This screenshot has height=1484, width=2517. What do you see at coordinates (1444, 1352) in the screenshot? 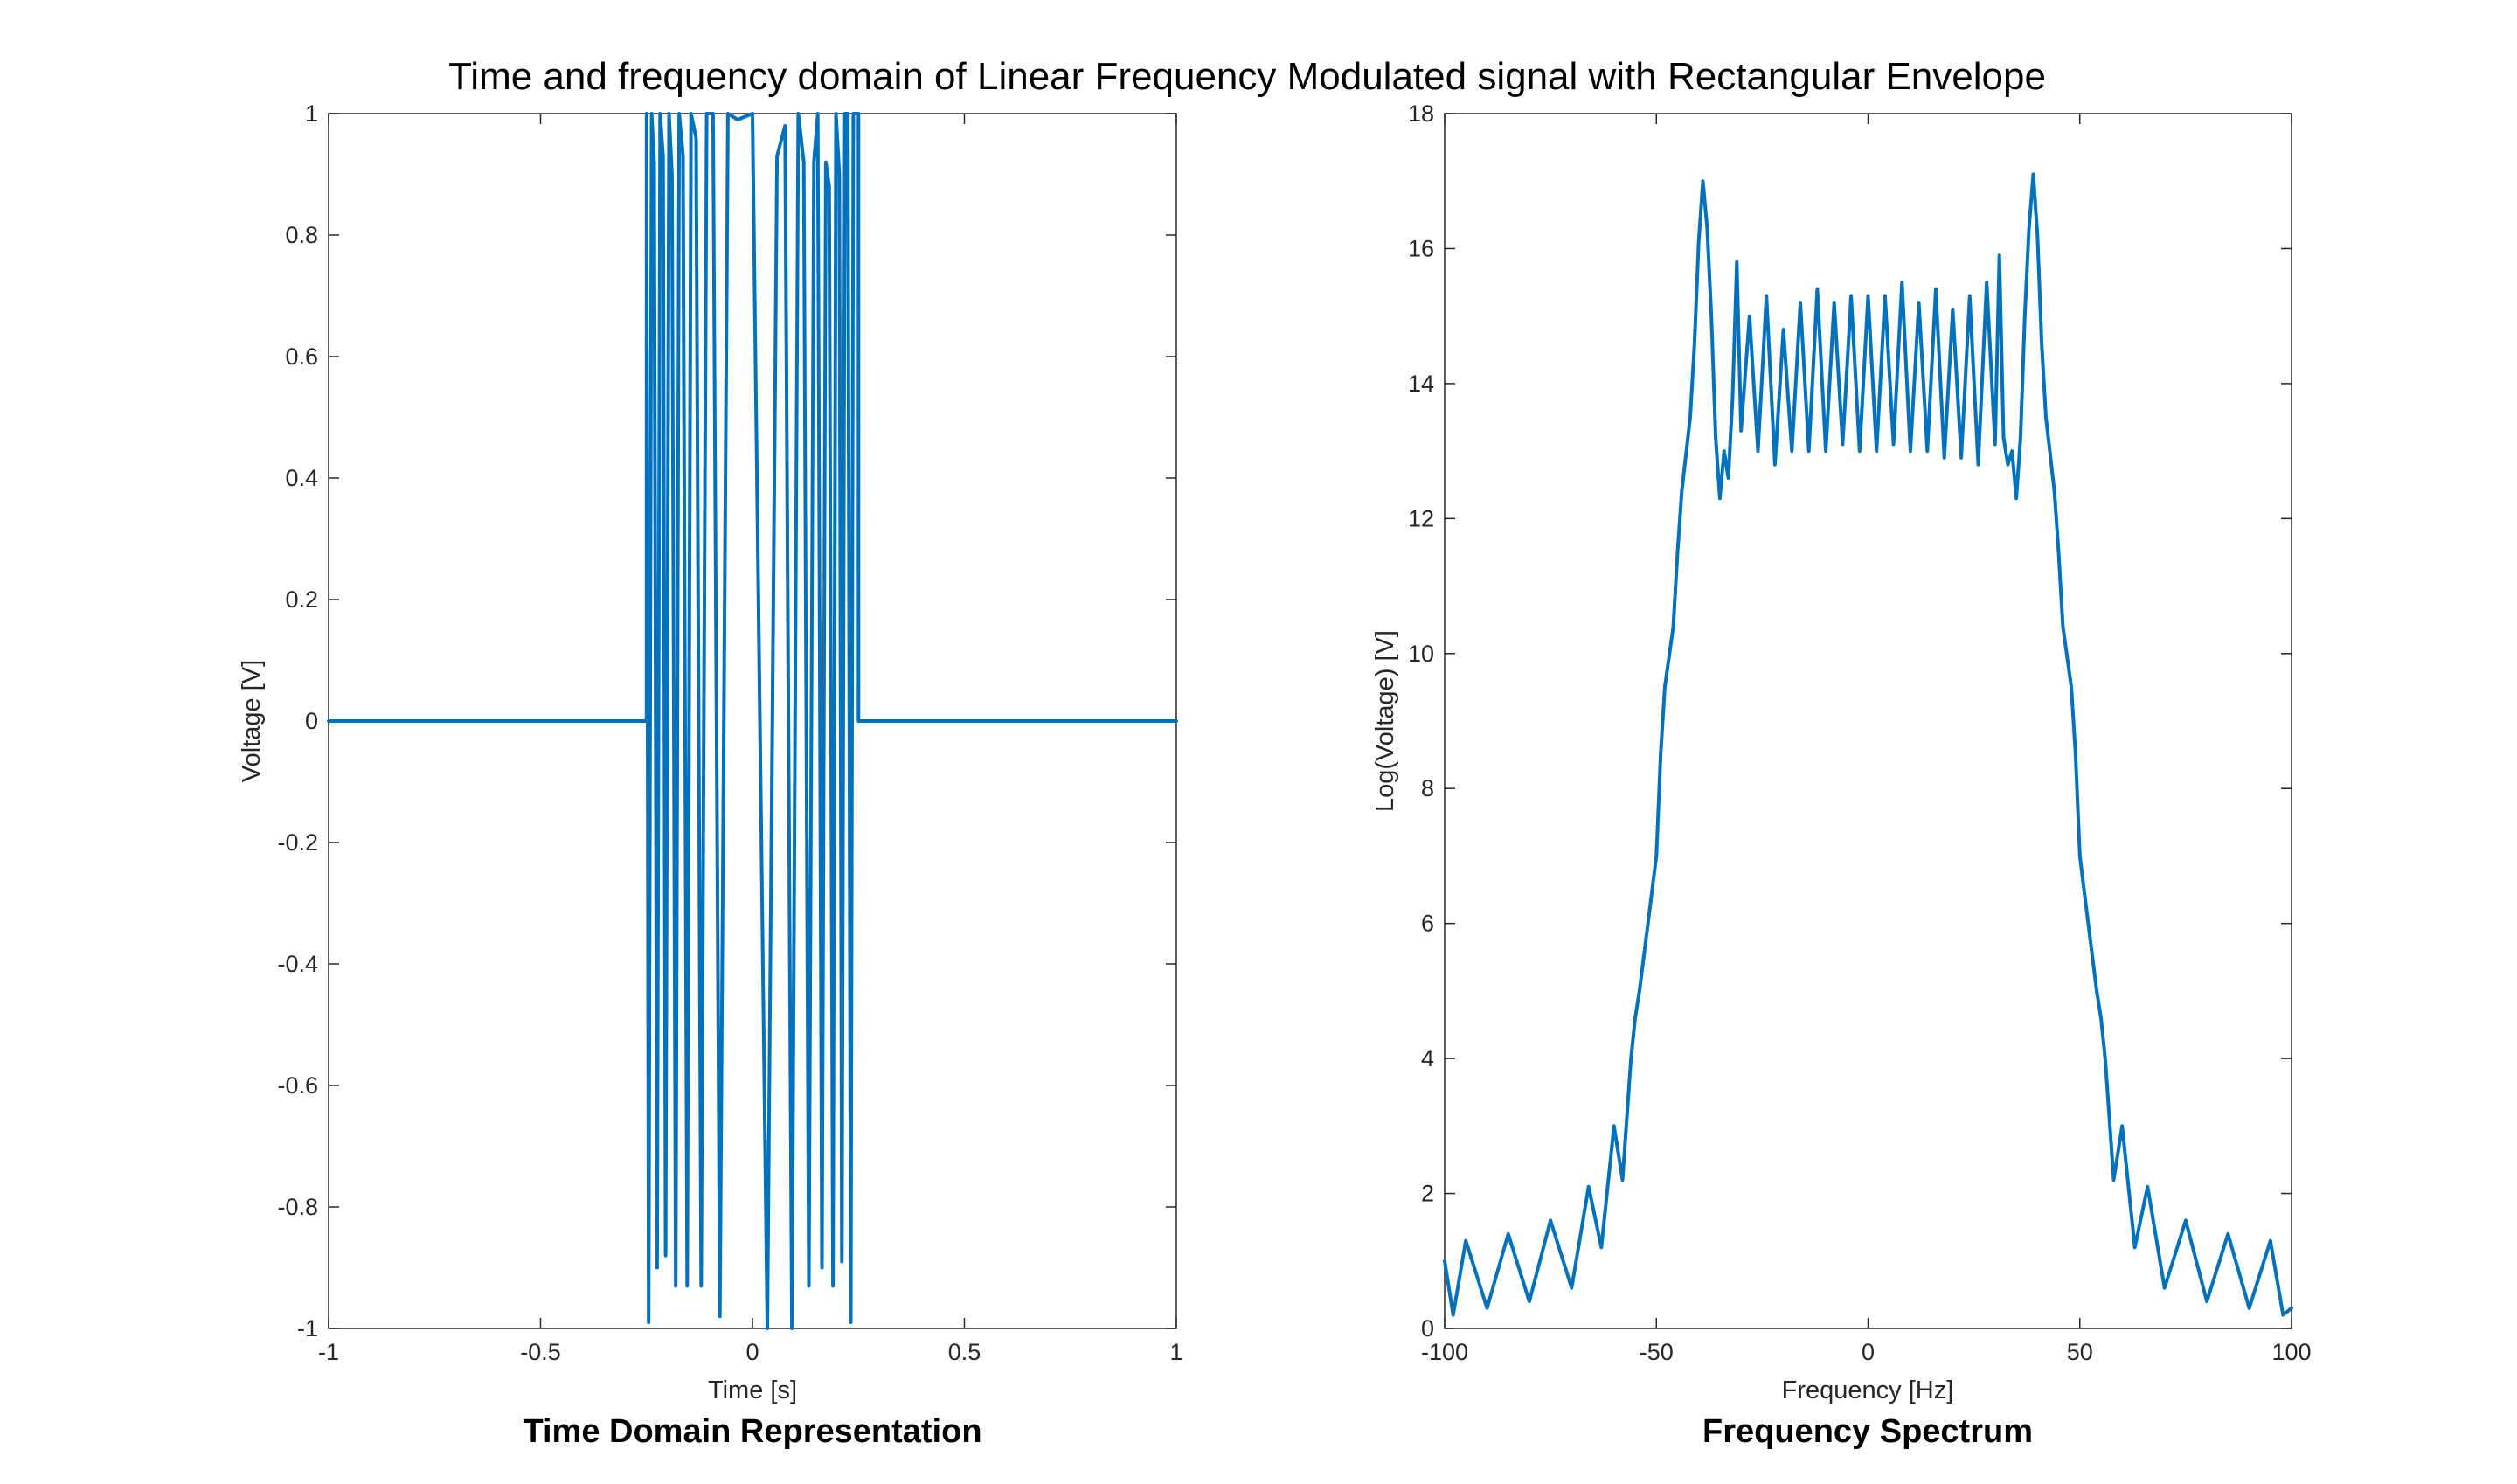
I see `frequency-spectrum-xtick-label: -100` at bounding box center [1444, 1352].